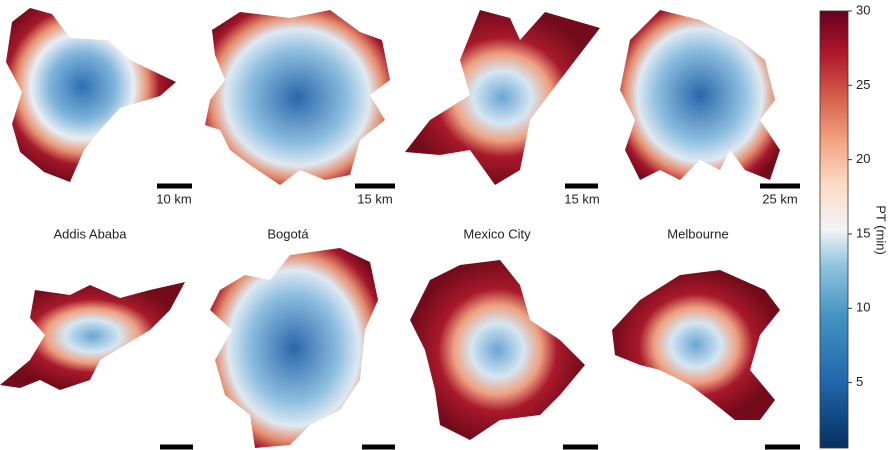 The width and height of the screenshot is (890, 450). What do you see at coordinates (288, 233) in the screenshot?
I see `city-name: Bogotá` at bounding box center [288, 233].